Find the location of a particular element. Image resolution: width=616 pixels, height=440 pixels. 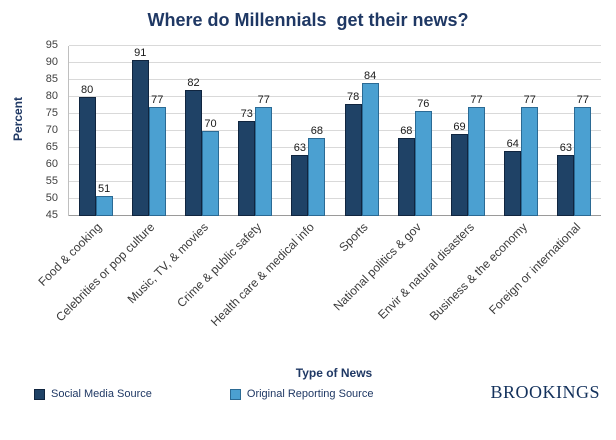

bar-group: 82 70 is located at coordinates (201, 147).